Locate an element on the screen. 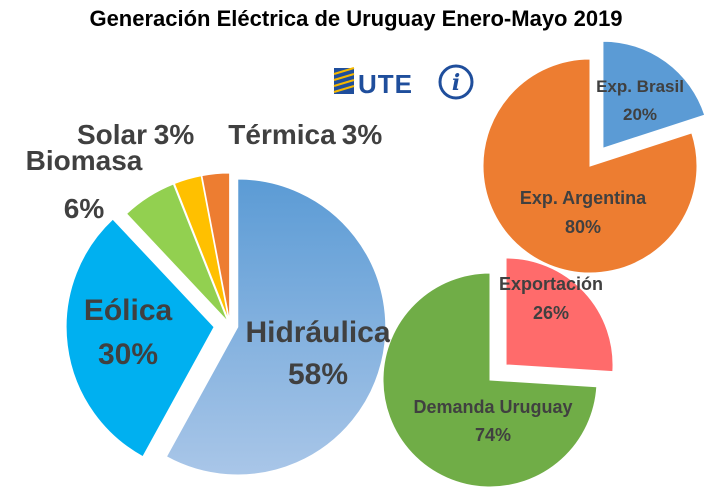 The width and height of the screenshot is (712, 494). value-exp-brasil: 20% is located at coordinates (640, 114).